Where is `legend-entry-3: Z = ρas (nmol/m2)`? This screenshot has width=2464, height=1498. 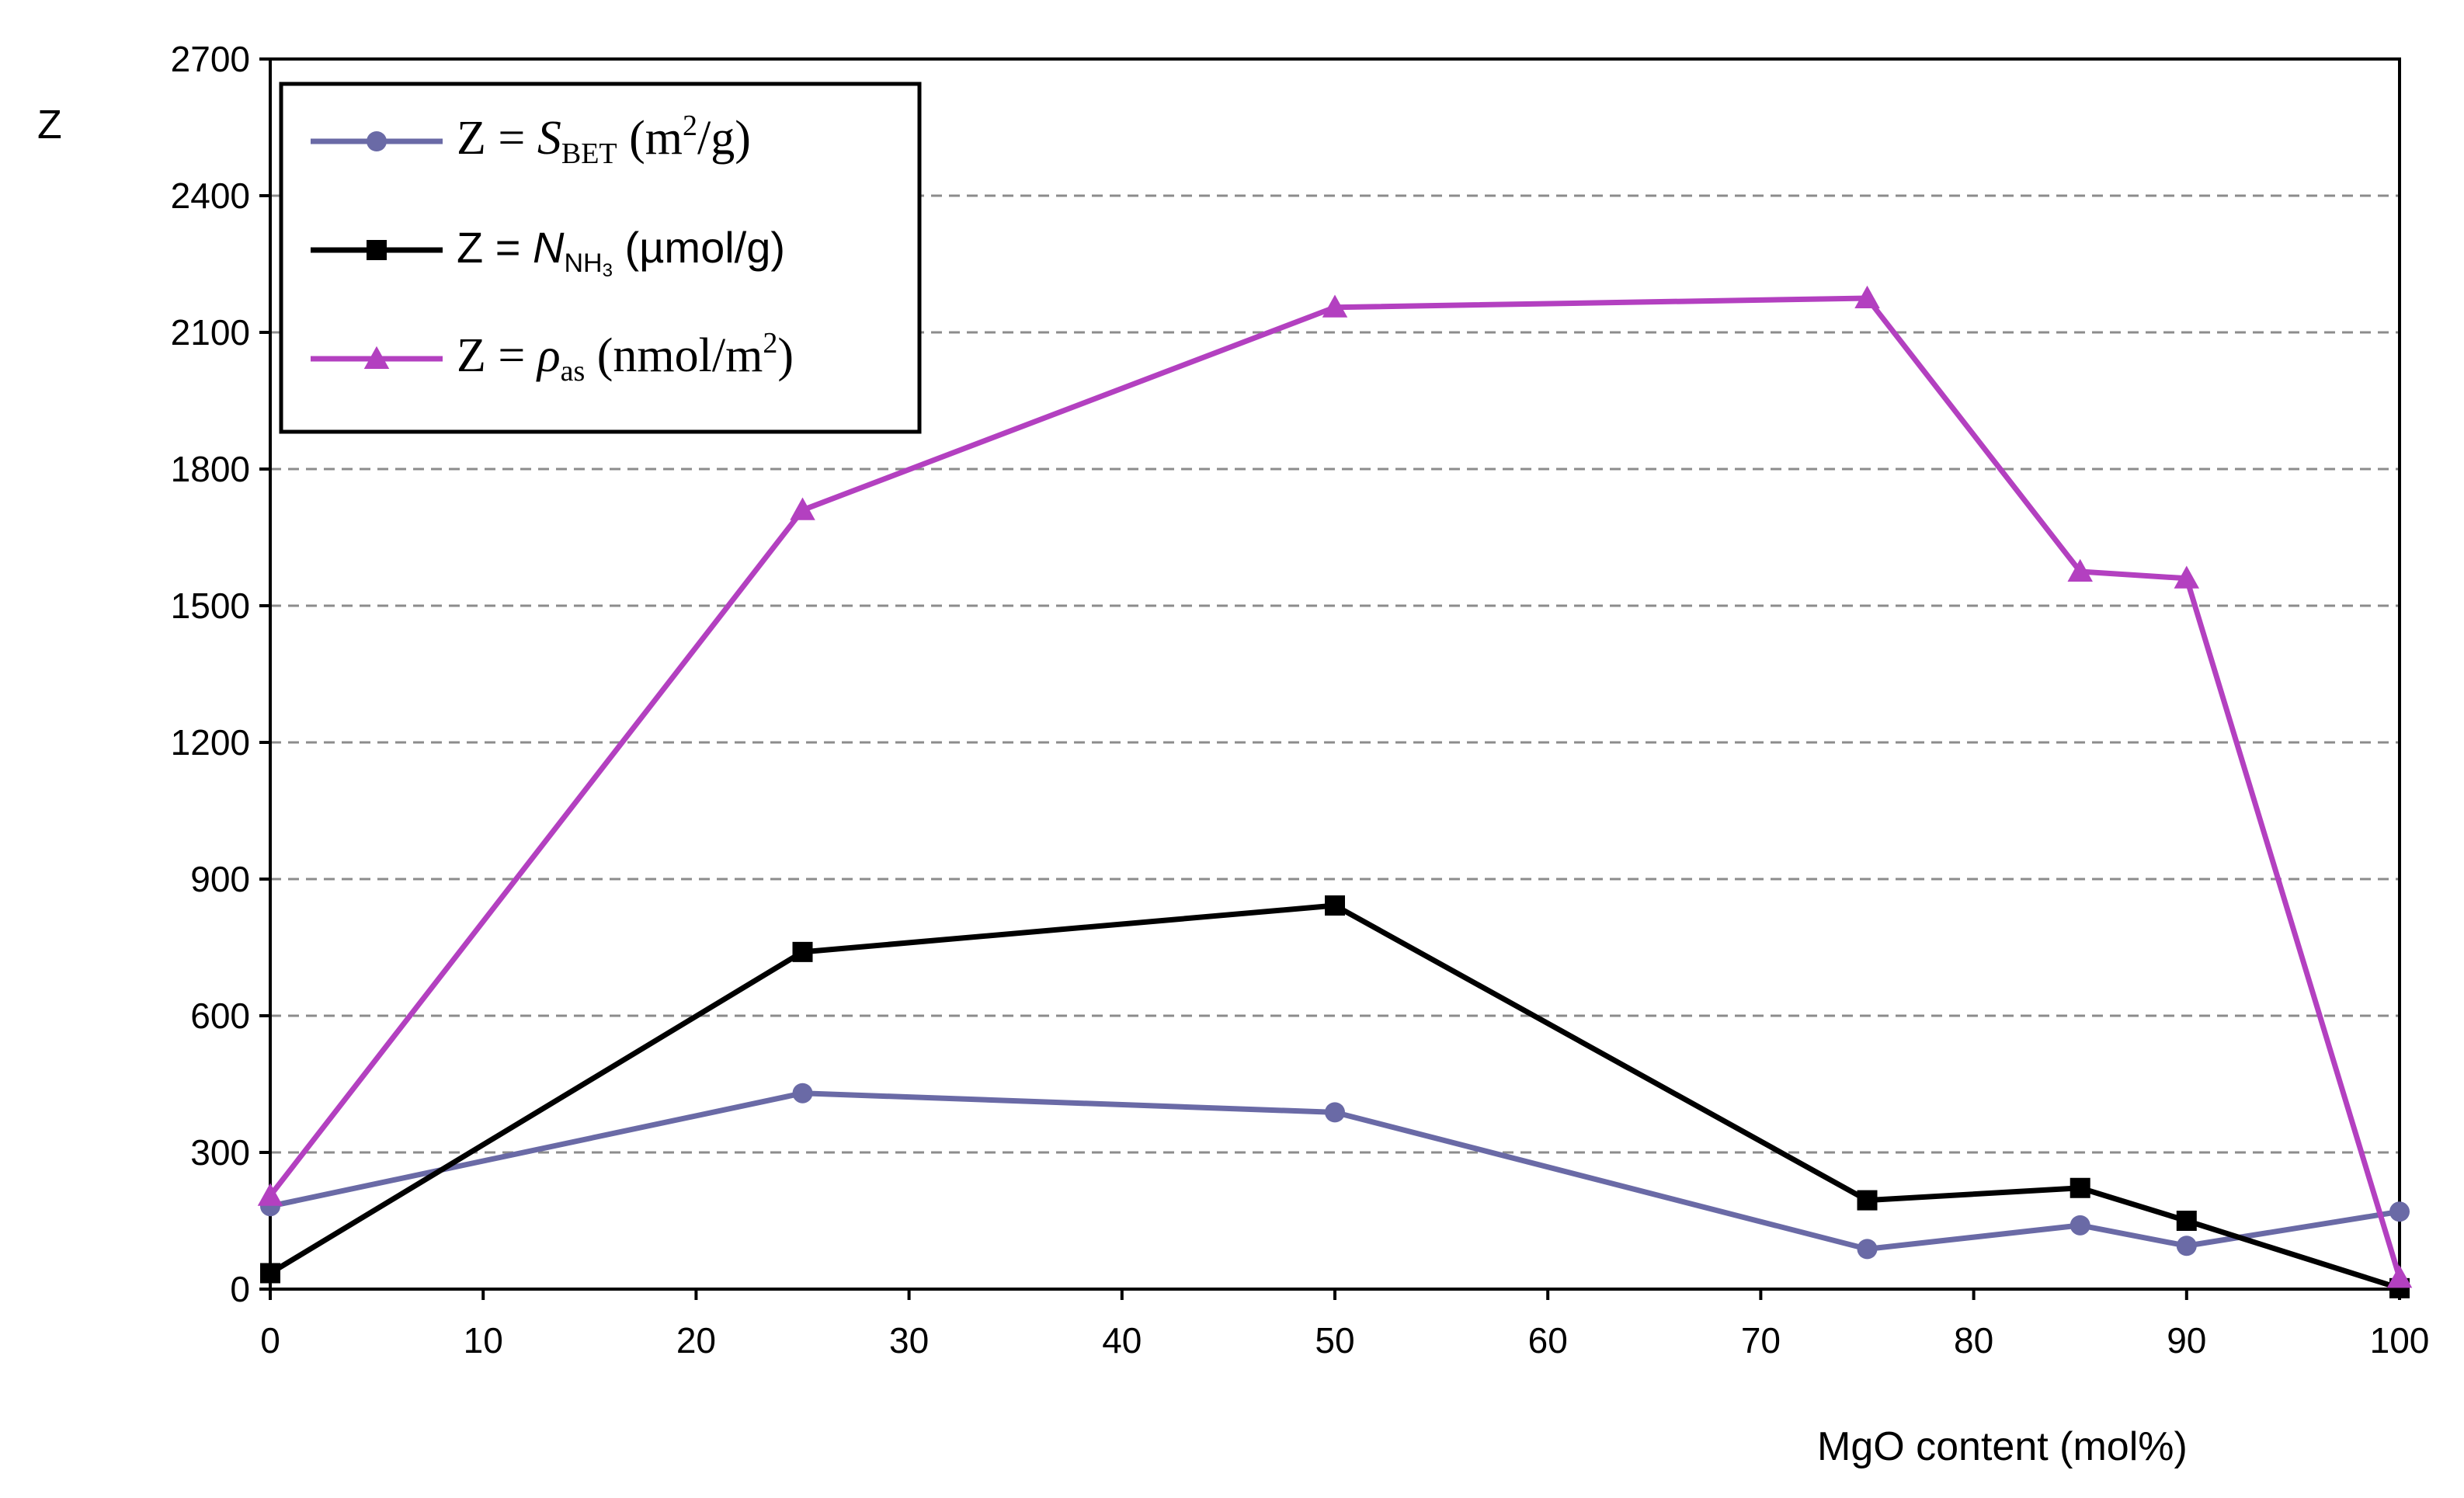 legend-entry-3: Z = ρas (nmol/m2) is located at coordinates (552, 357).